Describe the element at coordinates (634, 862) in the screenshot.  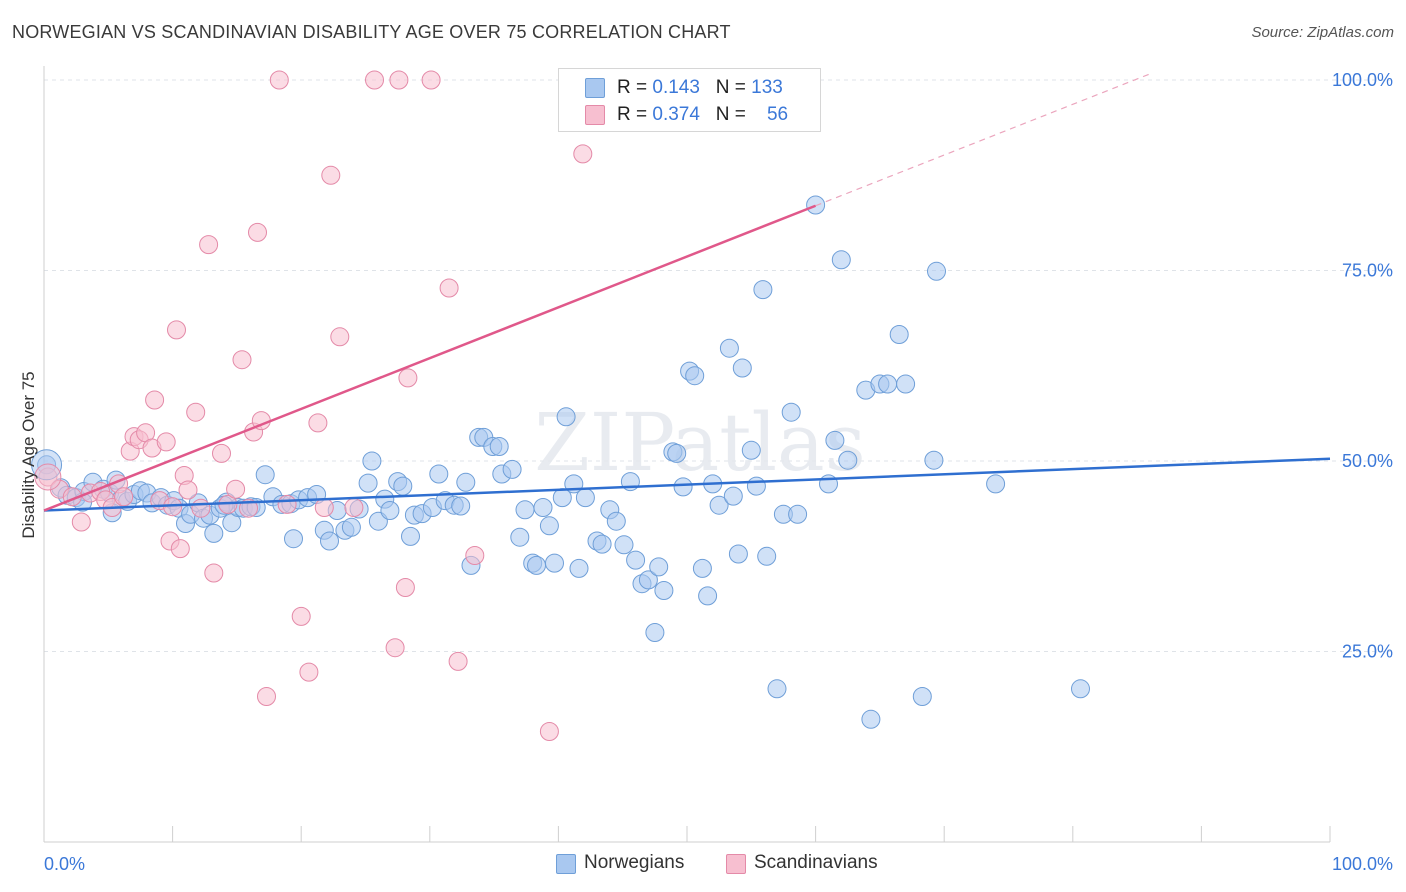
I see `bottom-legend-label-norwegians: Norwegians` at that location.